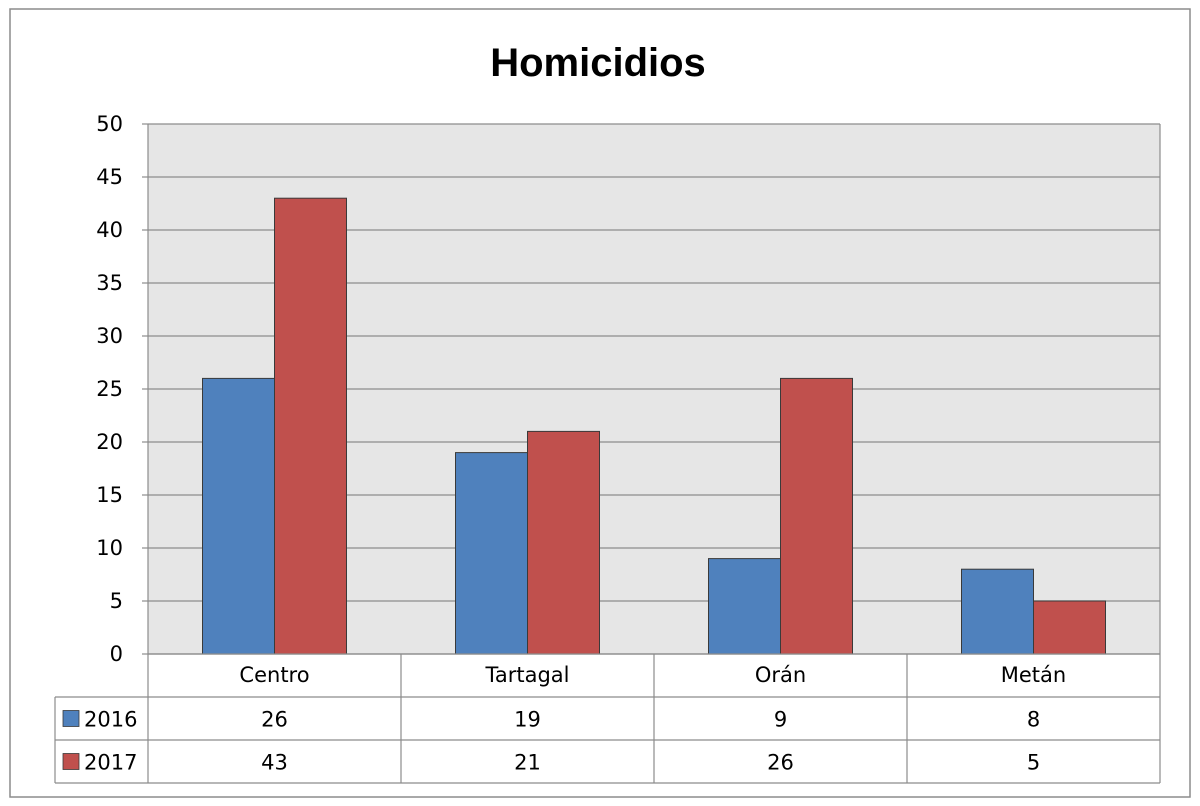 The image size is (1200, 806). Describe the element at coordinates (274, 675) in the screenshot. I see `x-category-label: Centro` at that location.